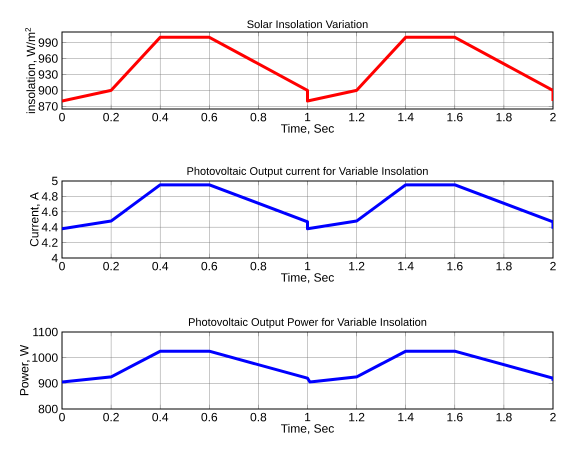 The image size is (569, 454). I want to click on y-tick-label: 990, so click(48, 42).